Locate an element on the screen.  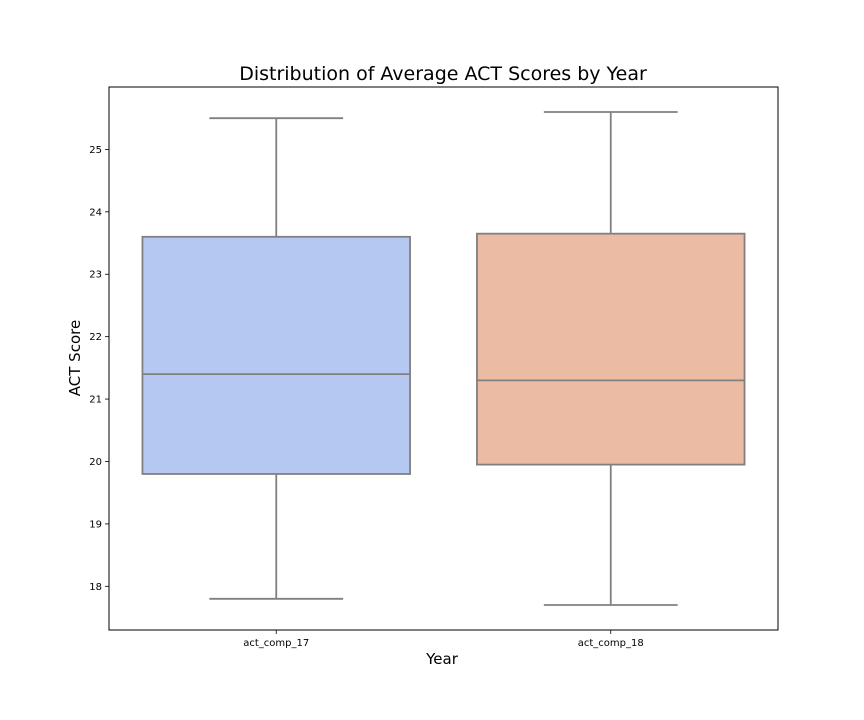
x-tick-label-act_comp_17: act_comp_17 is located at coordinates (276, 643).